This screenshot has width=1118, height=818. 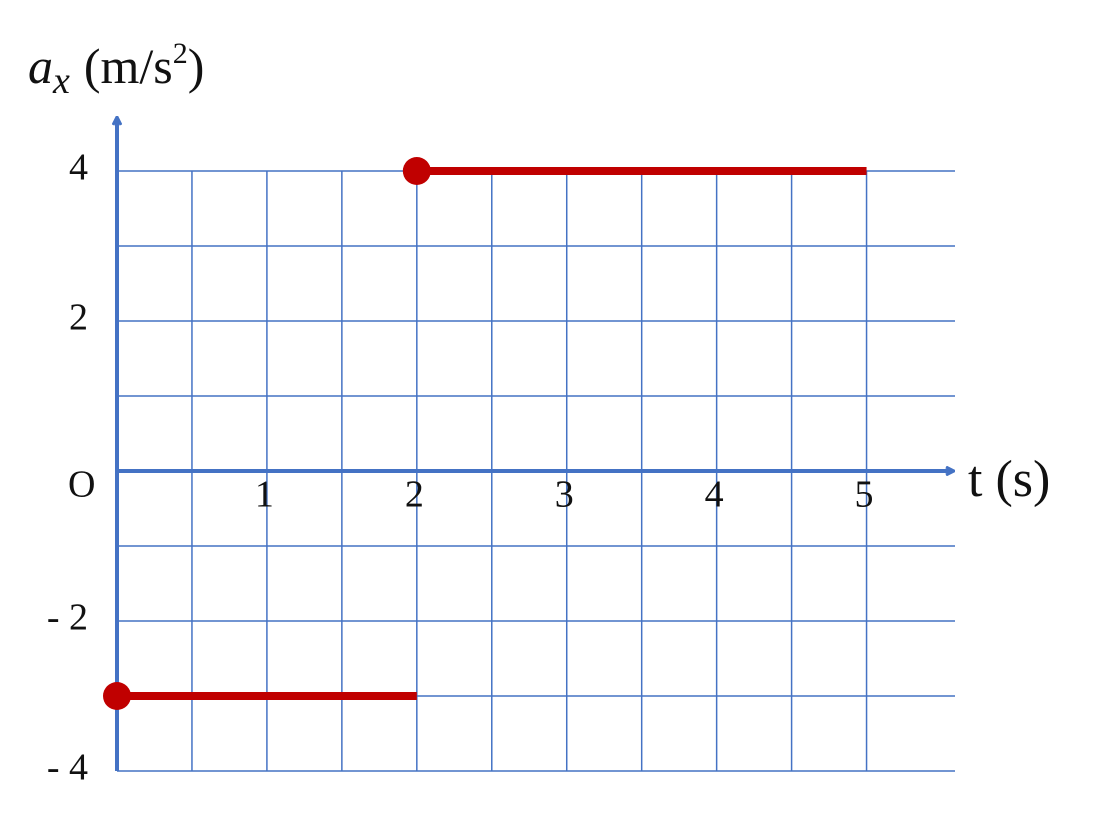 I want to click on y-label-close: ), so click(x=196, y=66).